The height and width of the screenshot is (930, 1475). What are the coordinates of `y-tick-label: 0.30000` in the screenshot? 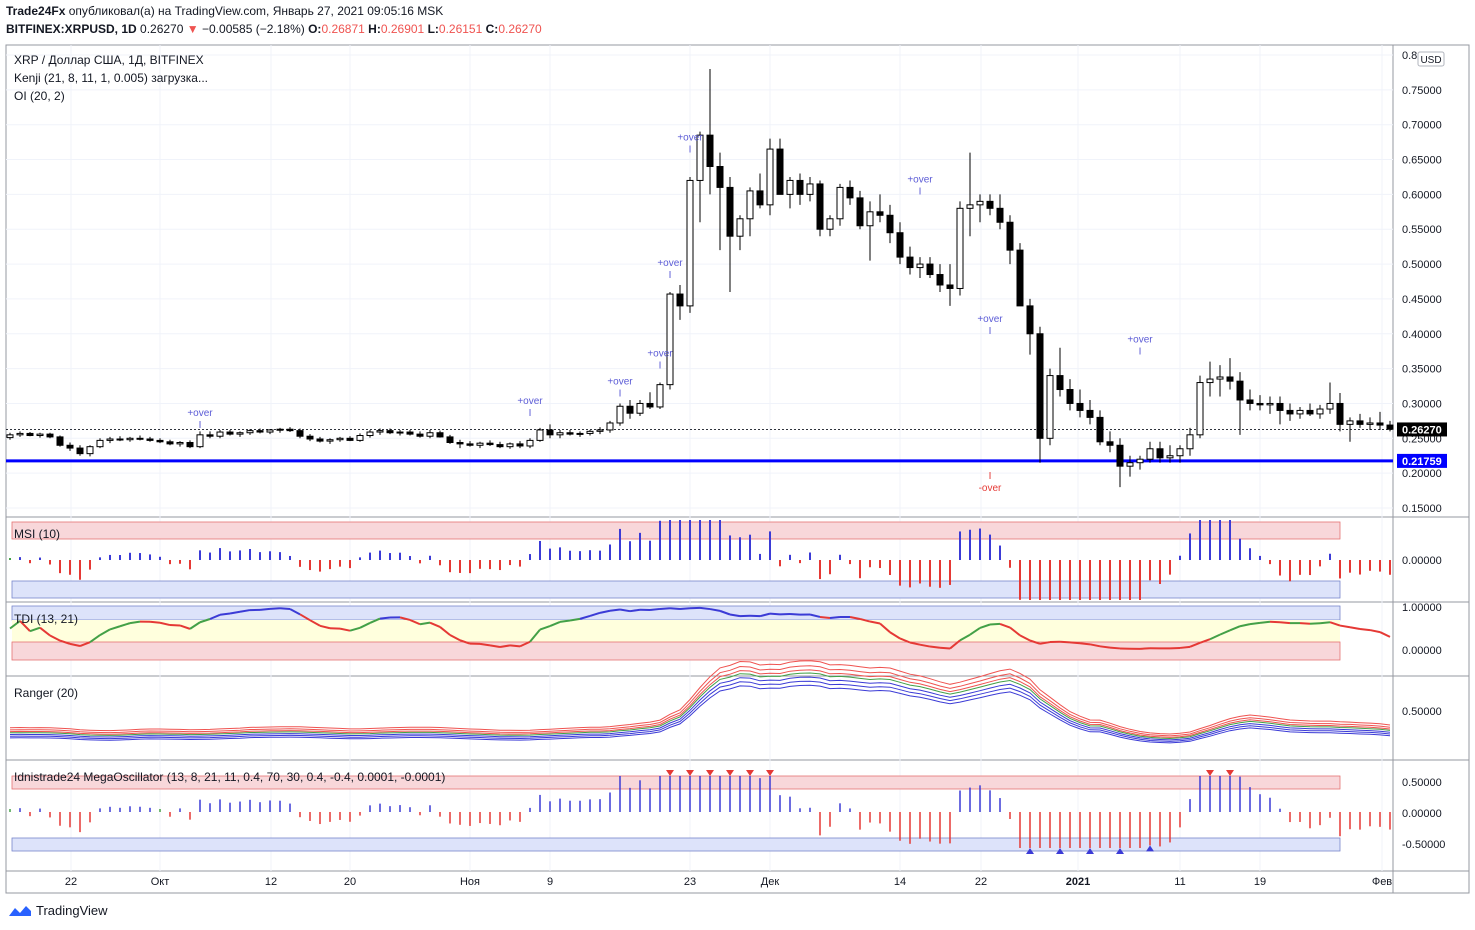 It's located at (1422, 404).